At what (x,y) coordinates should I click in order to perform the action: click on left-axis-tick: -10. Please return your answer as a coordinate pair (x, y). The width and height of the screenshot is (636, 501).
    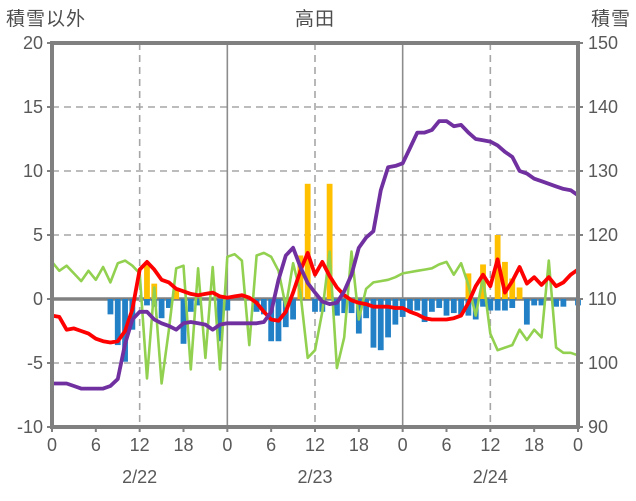
    Looking at the image, I should click on (30, 427).